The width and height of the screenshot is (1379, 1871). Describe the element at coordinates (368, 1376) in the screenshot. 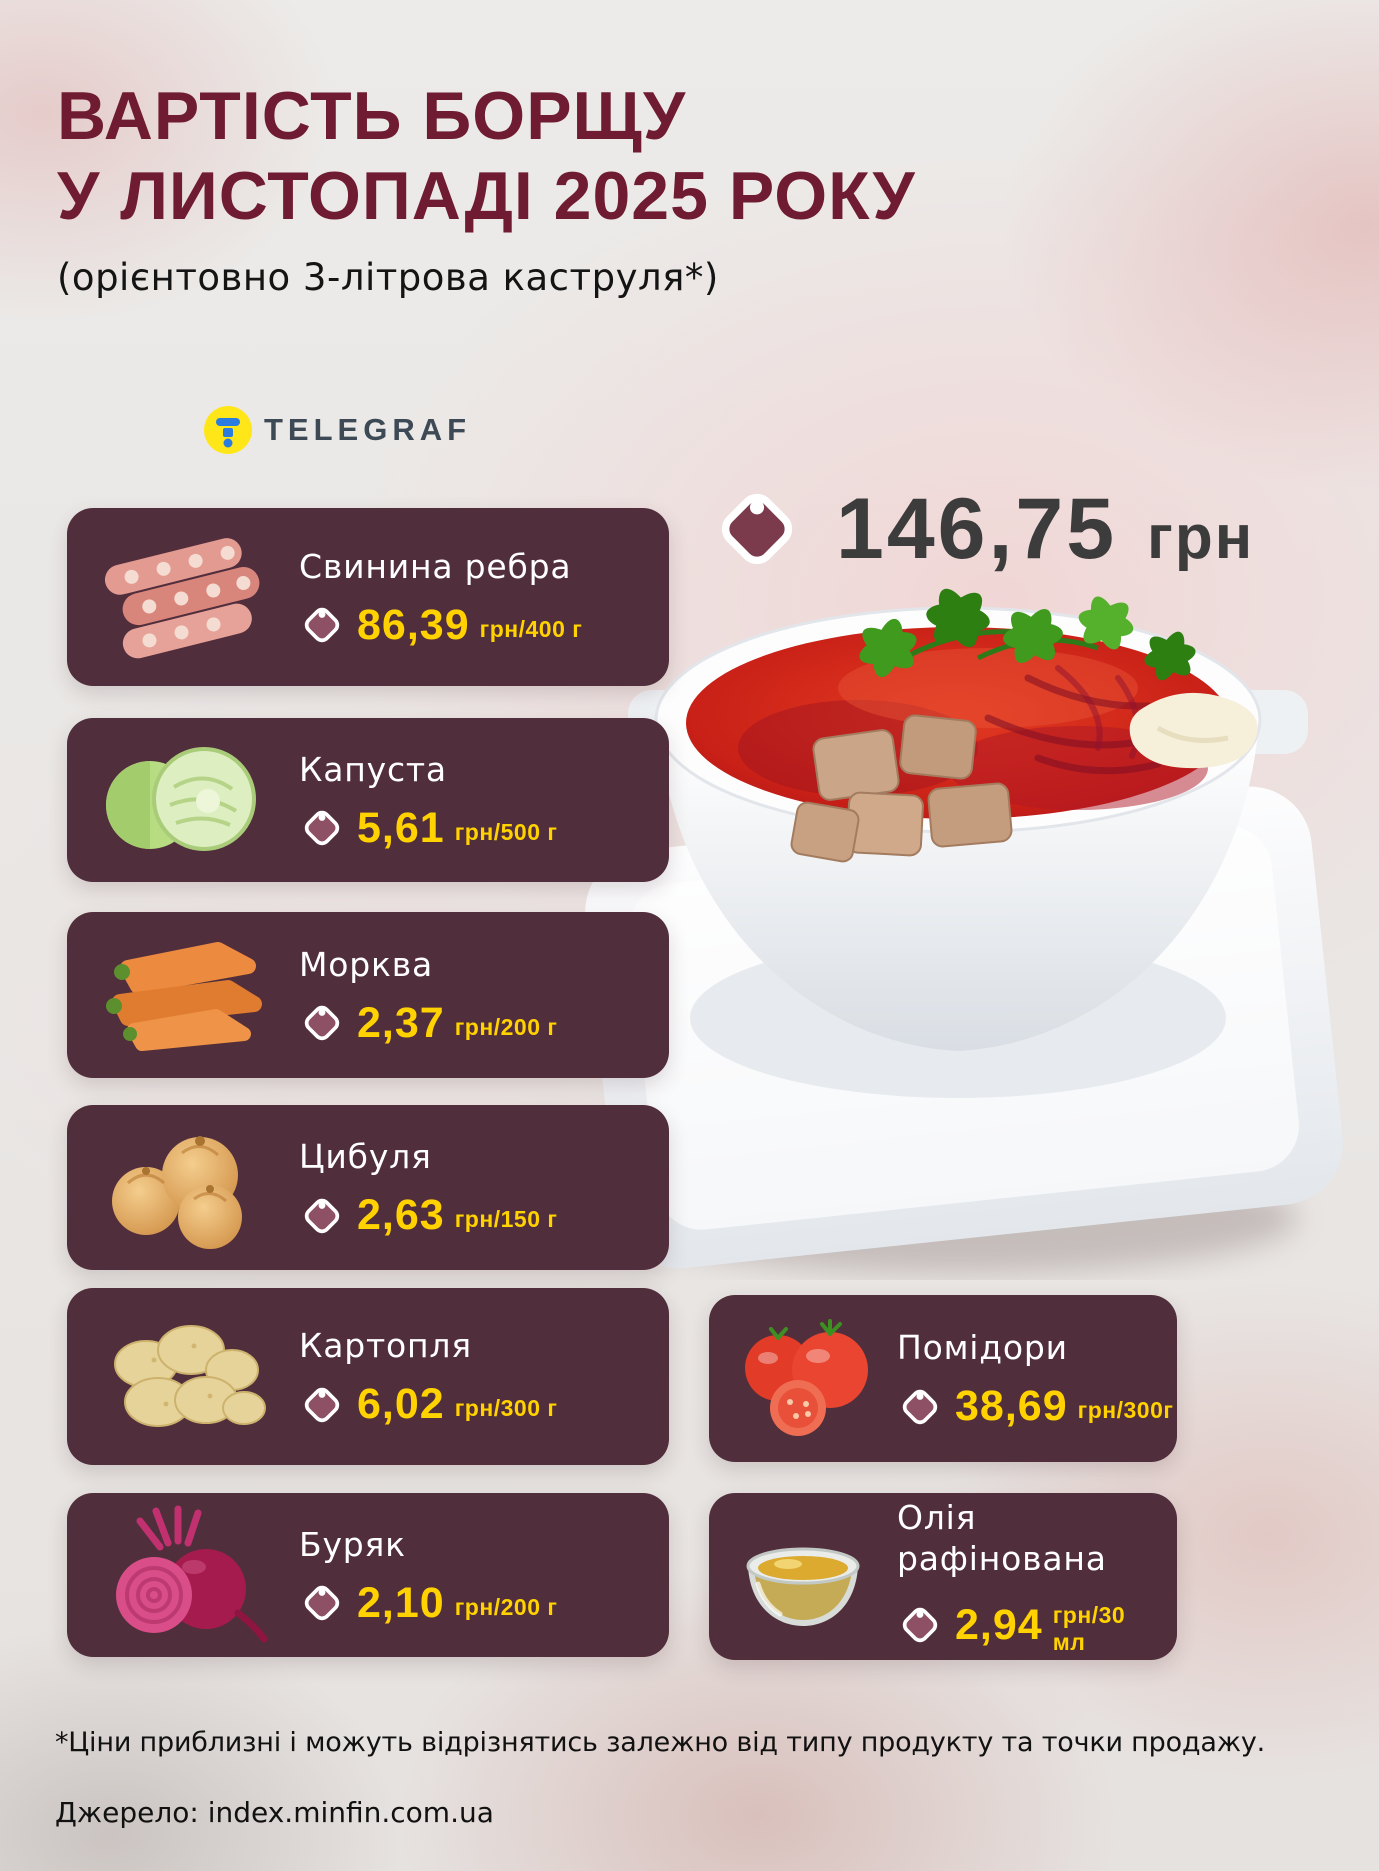

I see `ingredient-card-potato: Картопля 6,02 грн/300 г` at that location.